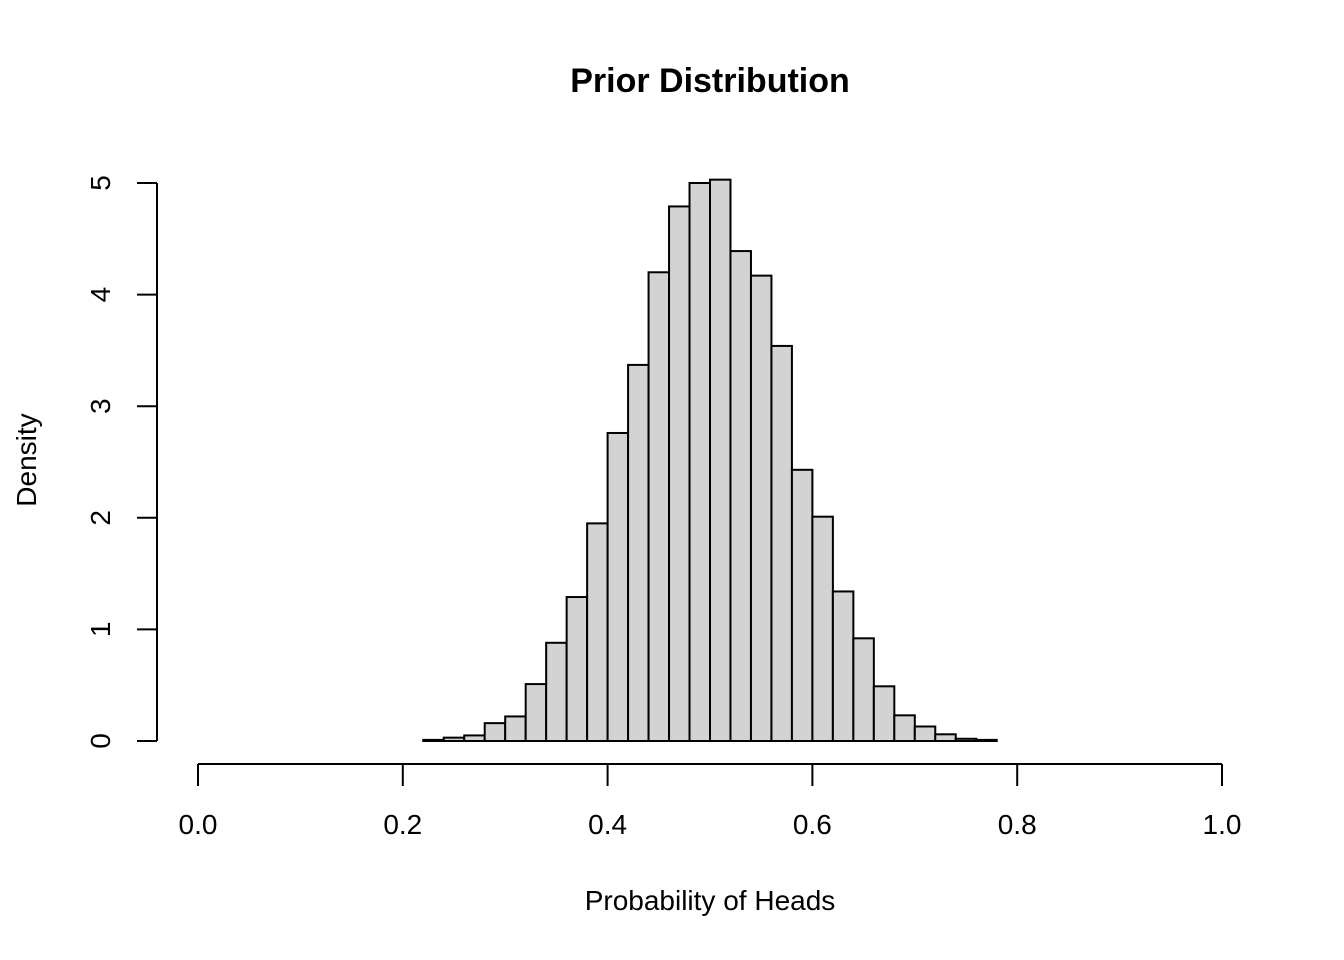 The width and height of the screenshot is (1344, 960). I want to click on x-tick-label: 1.0, so click(1222, 824).